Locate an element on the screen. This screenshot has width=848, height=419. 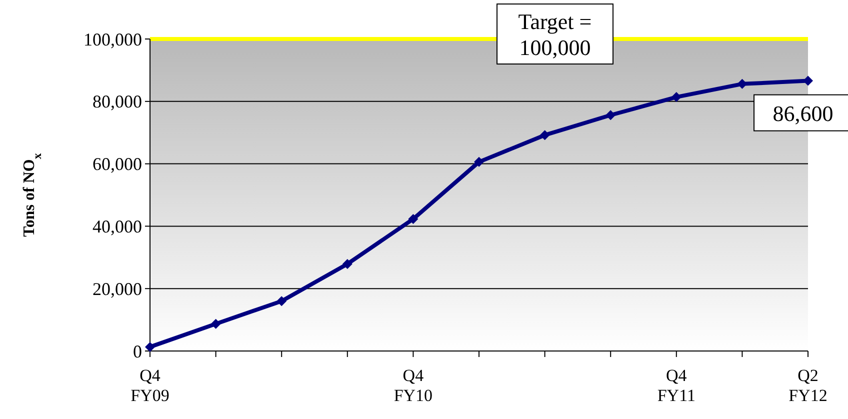
x-tick-label: Q4 FY09 is located at coordinates (150, 385).